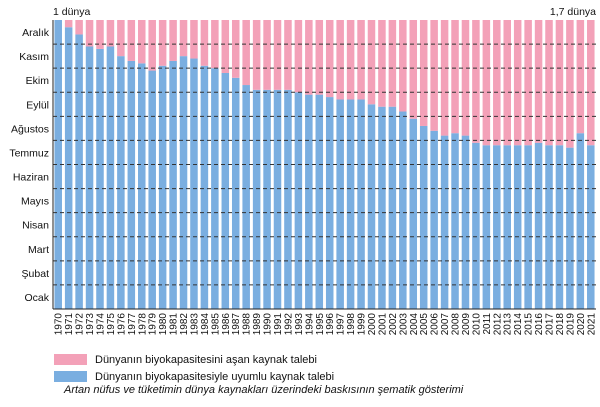  Describe the element at coordinates (131, 184) in the screenshot. I see `bar-compatible-1977` at that location.